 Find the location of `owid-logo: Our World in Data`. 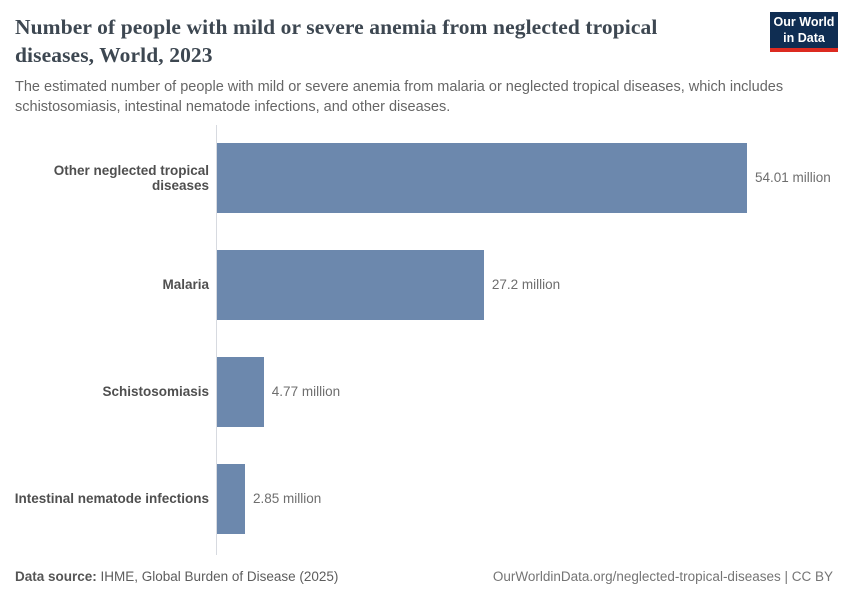

owid-logo: Our World in Data is located at coordinates (804, 32).